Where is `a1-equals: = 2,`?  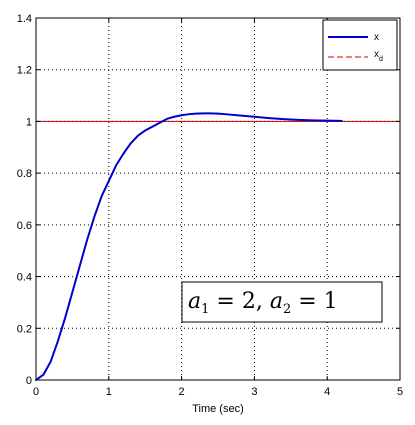 a1-equals: = 2, is located at coordinates (239, 301).